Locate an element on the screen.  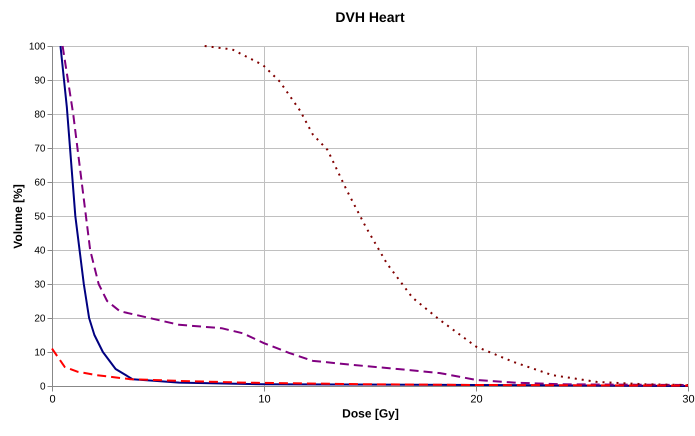
y-tick-label: 10 is located at coordinates (40, 353).